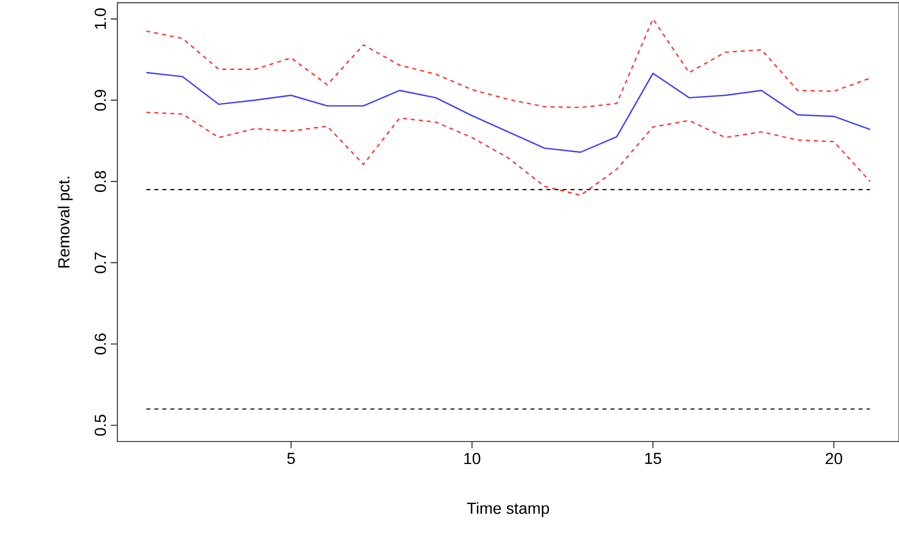 The height and width of the screenshot is (552, 899). Describe the element at coordinates (508, 510) in the screenshot. I see `x-axis-title: Time stamp` at that location.